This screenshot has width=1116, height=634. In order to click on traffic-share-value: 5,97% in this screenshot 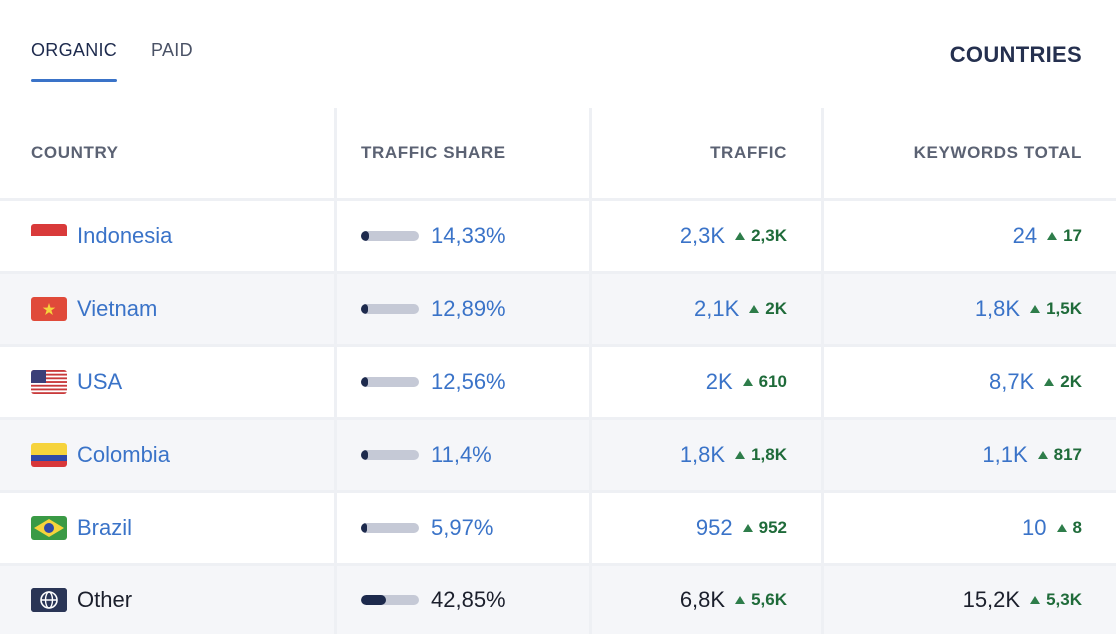, I will do `click(462, 527)`.